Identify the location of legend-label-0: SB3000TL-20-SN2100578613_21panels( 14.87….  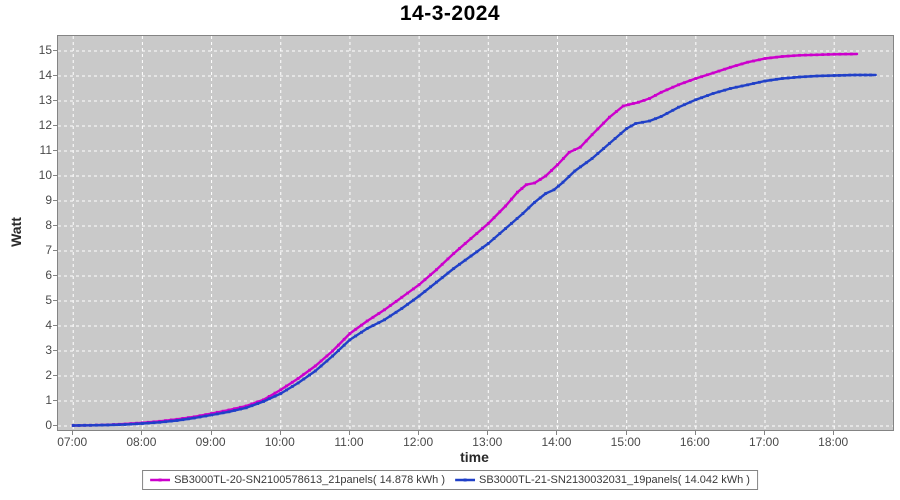
(309, 480).